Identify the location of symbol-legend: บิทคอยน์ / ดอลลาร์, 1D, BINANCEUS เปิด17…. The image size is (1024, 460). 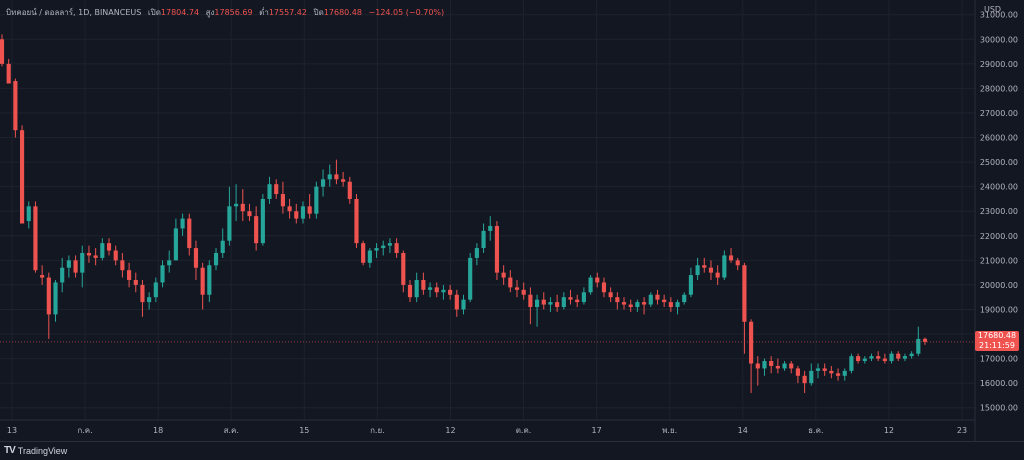
(225, 12).